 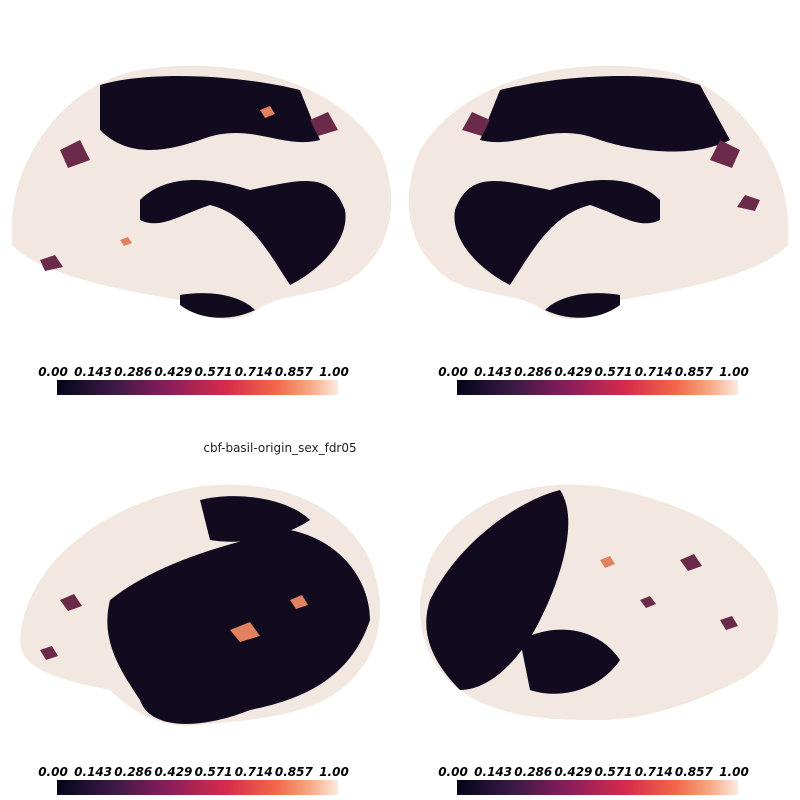 What do you see at coordinates (599, 602) in the screenshot?
I see `brain-bottom-right` at bounding box center [599, 602].